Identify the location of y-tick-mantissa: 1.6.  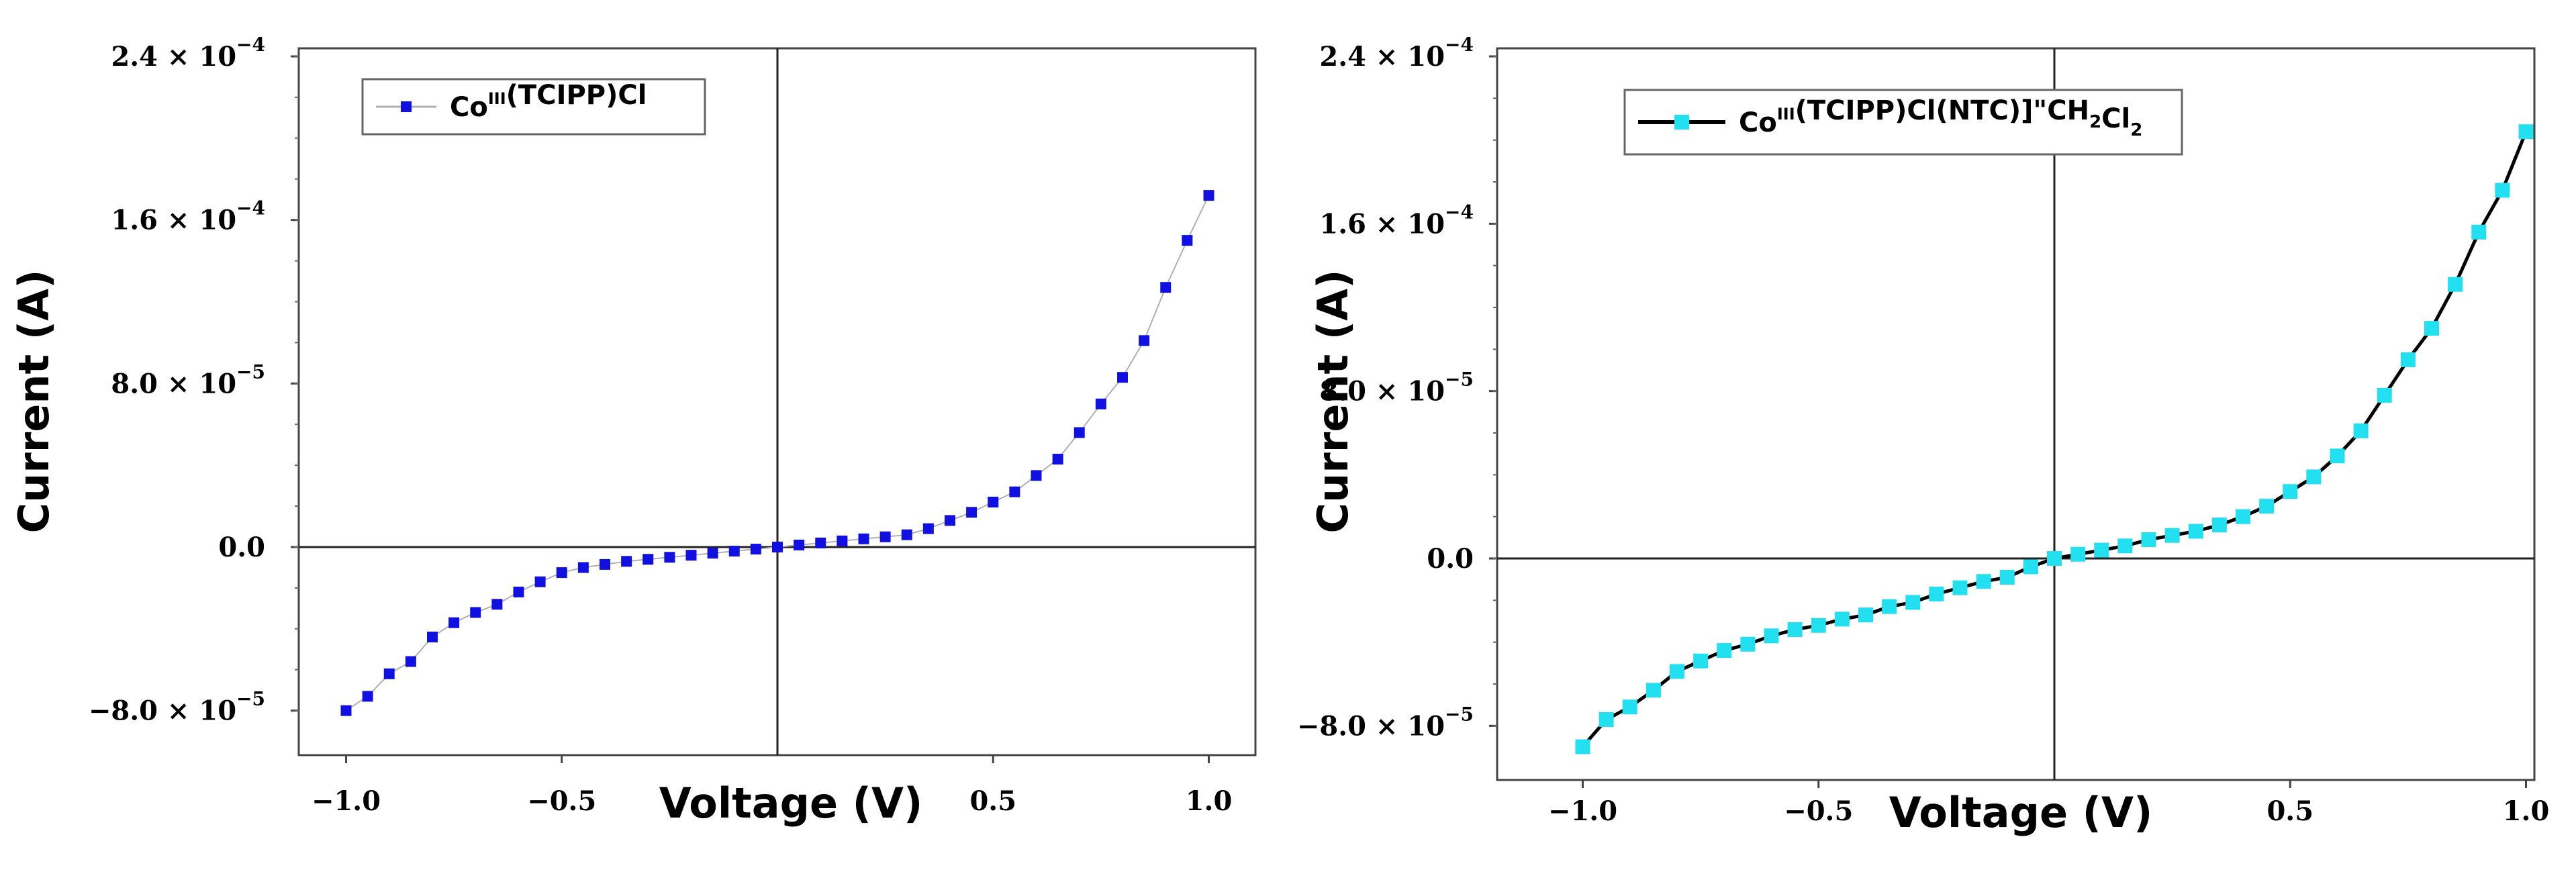
(134, 220).